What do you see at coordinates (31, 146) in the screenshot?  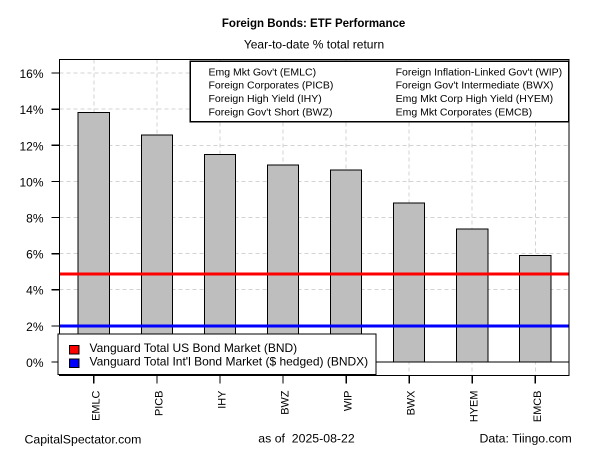 I see `svg-text: 12%` at bounding box center [31, 146].